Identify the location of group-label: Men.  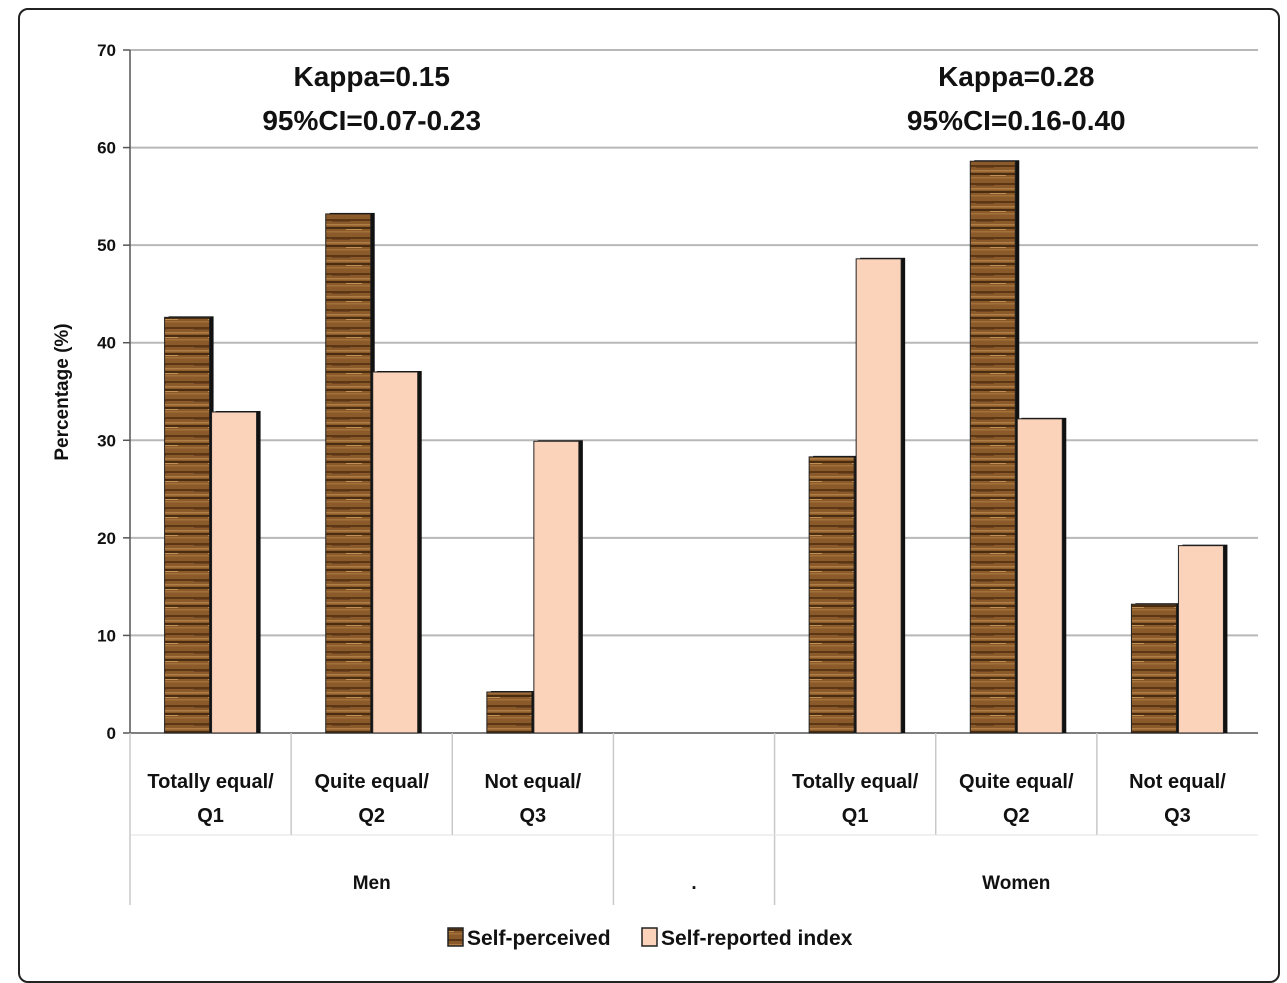
(372, 883).